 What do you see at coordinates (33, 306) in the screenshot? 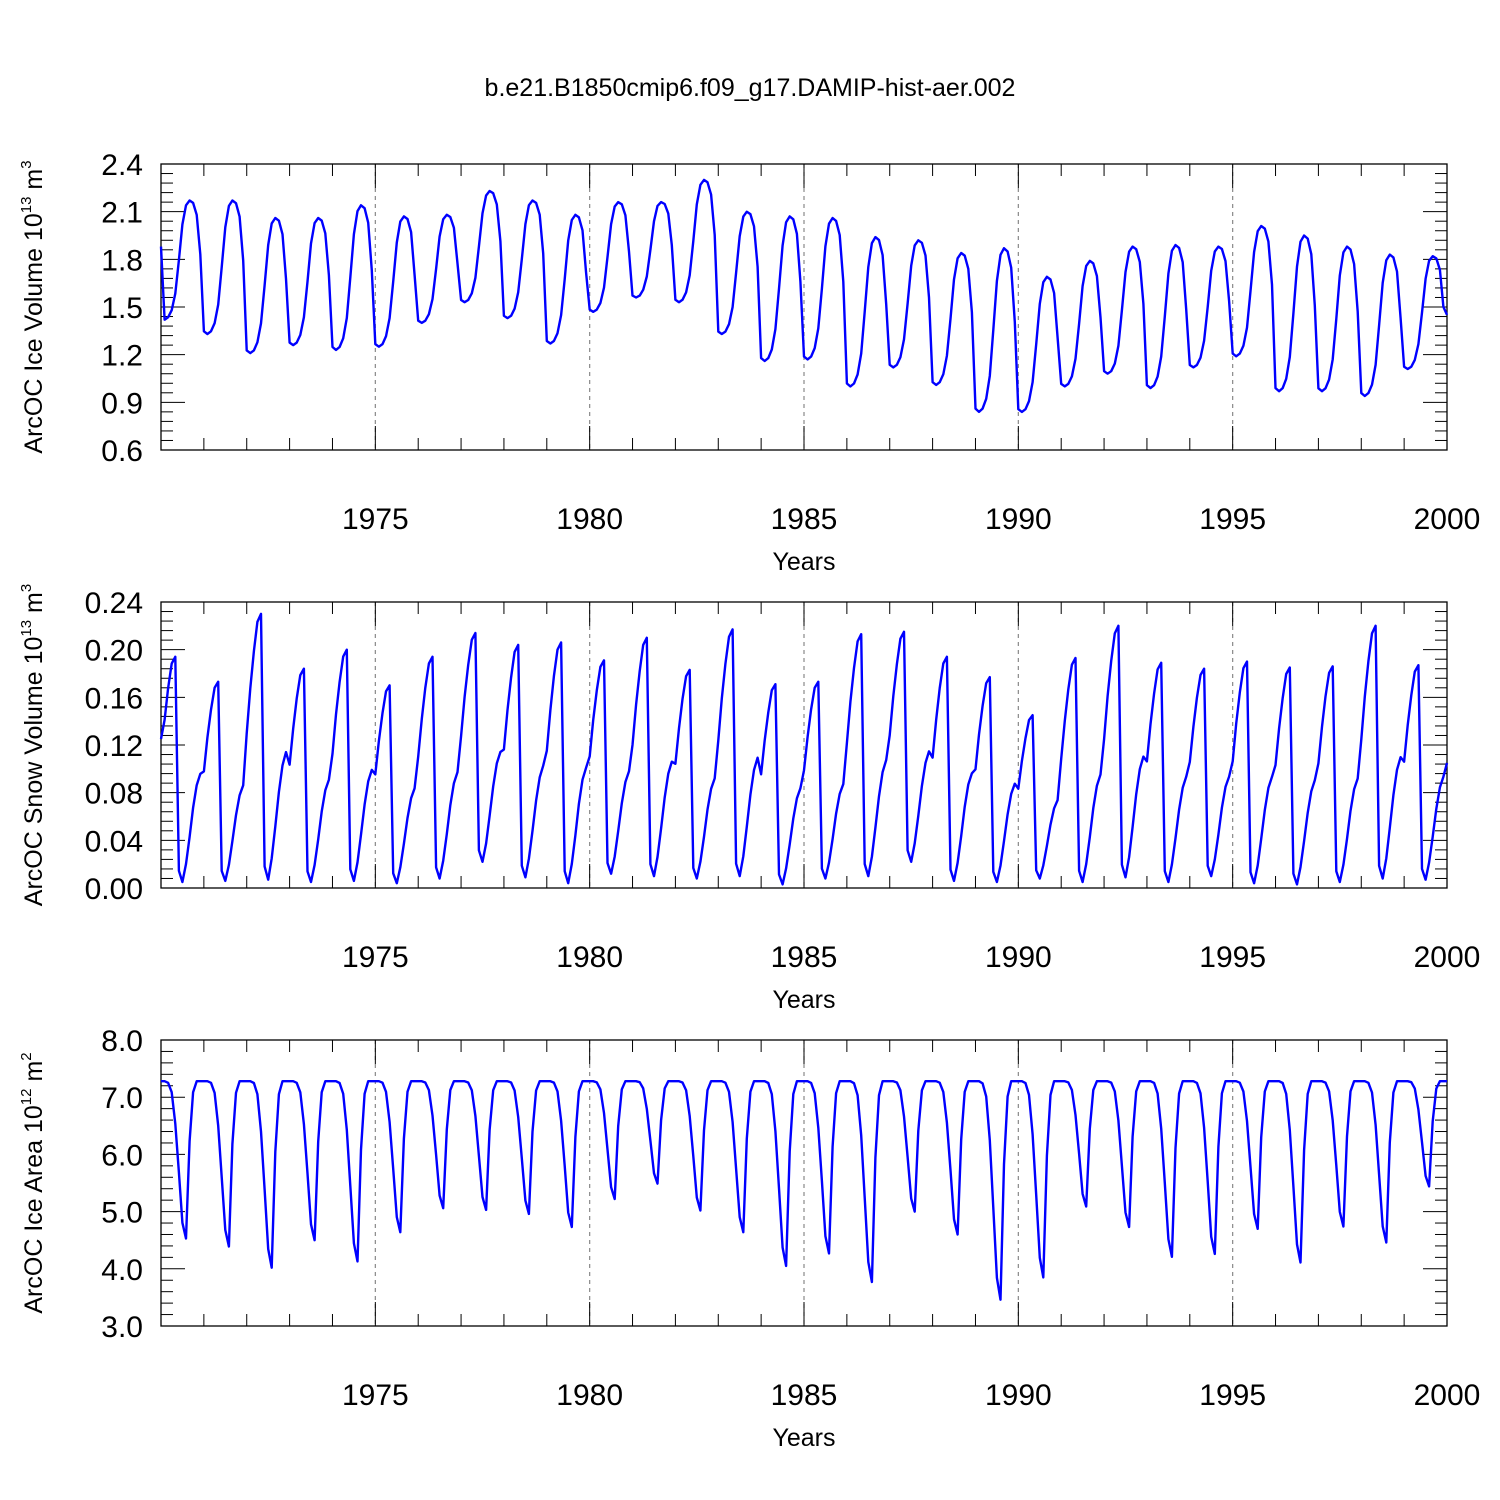
I see `ice-volume-y-axis-label: ArcOC Ice Volume 1013 m3` at bounding box center [33, 306].